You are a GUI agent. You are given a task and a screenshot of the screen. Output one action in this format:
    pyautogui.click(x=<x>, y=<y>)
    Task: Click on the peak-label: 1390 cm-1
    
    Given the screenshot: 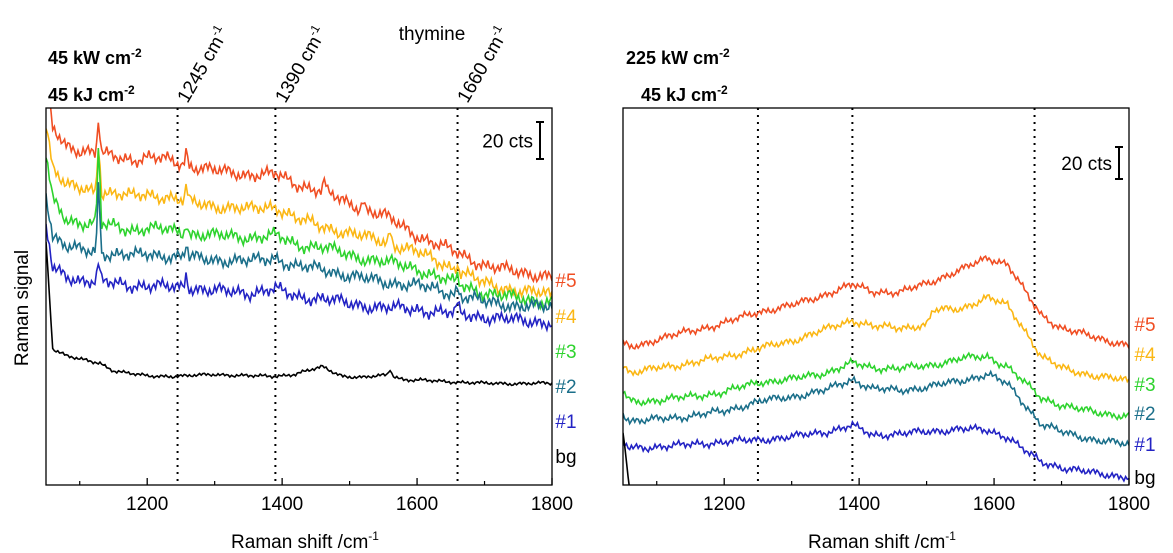 What is the action you would take?
    pyautogui.click(x=300, y=64)
    